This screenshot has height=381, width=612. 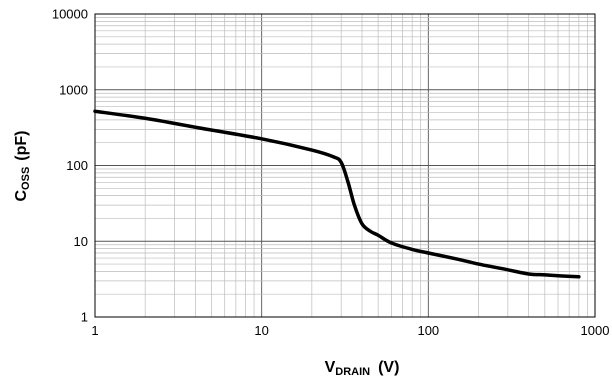 I want to click on y-axis-title-main: C, so click(x=21, y=196).